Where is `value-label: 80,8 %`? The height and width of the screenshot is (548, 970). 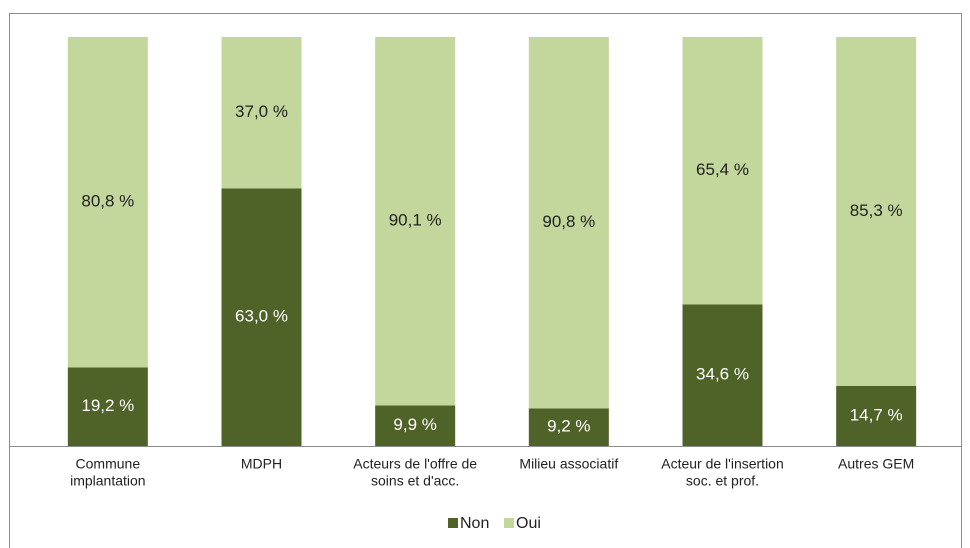 value-label: 80,8 % is located at coordinates (107, 201).